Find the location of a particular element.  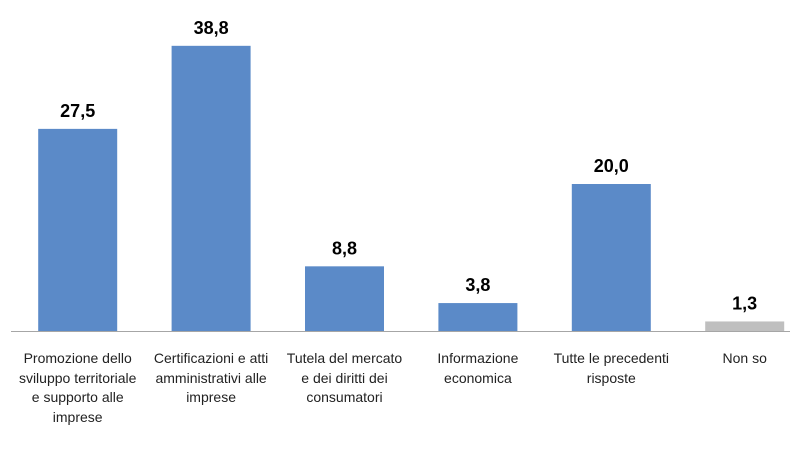

x-tick-label: Informazione economica is located at coordinates (478, 368).